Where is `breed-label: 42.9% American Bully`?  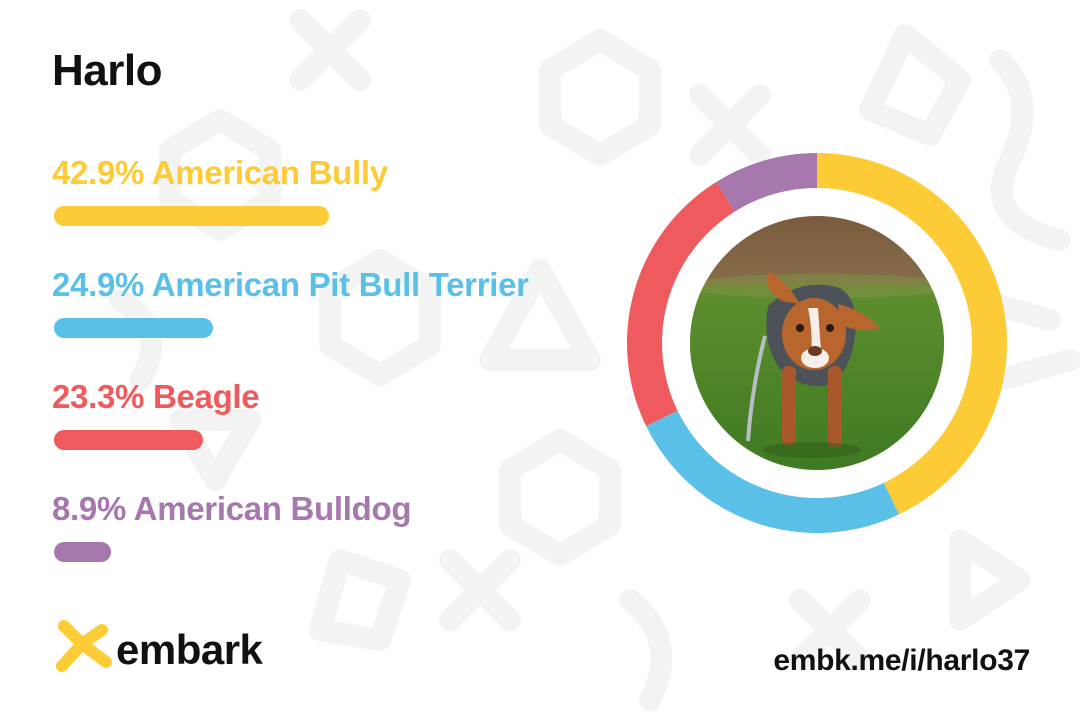
breed-label: 42.9% American Bully is located at coordinates (220, 172).